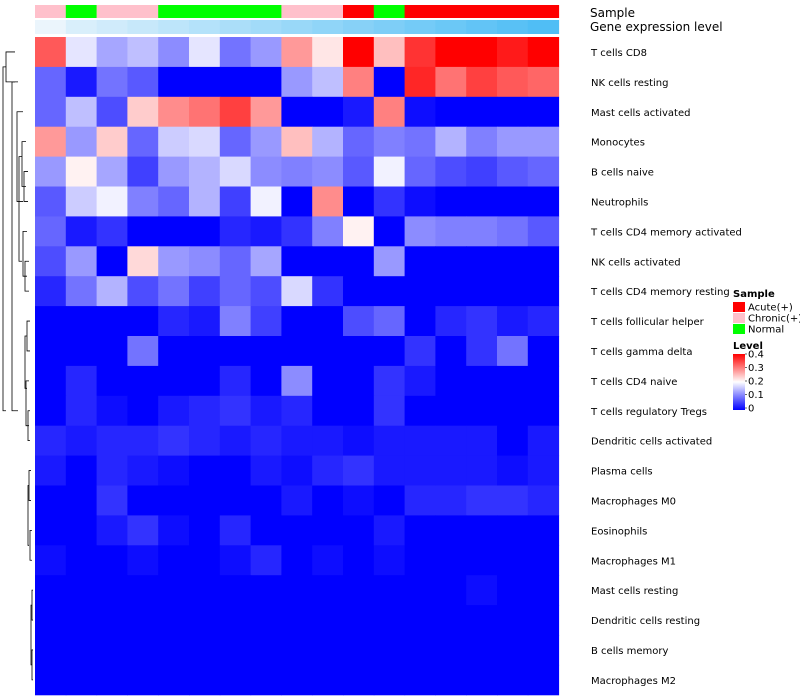  I want to click on sample-annotation-label: Sample, so click(612, 13).